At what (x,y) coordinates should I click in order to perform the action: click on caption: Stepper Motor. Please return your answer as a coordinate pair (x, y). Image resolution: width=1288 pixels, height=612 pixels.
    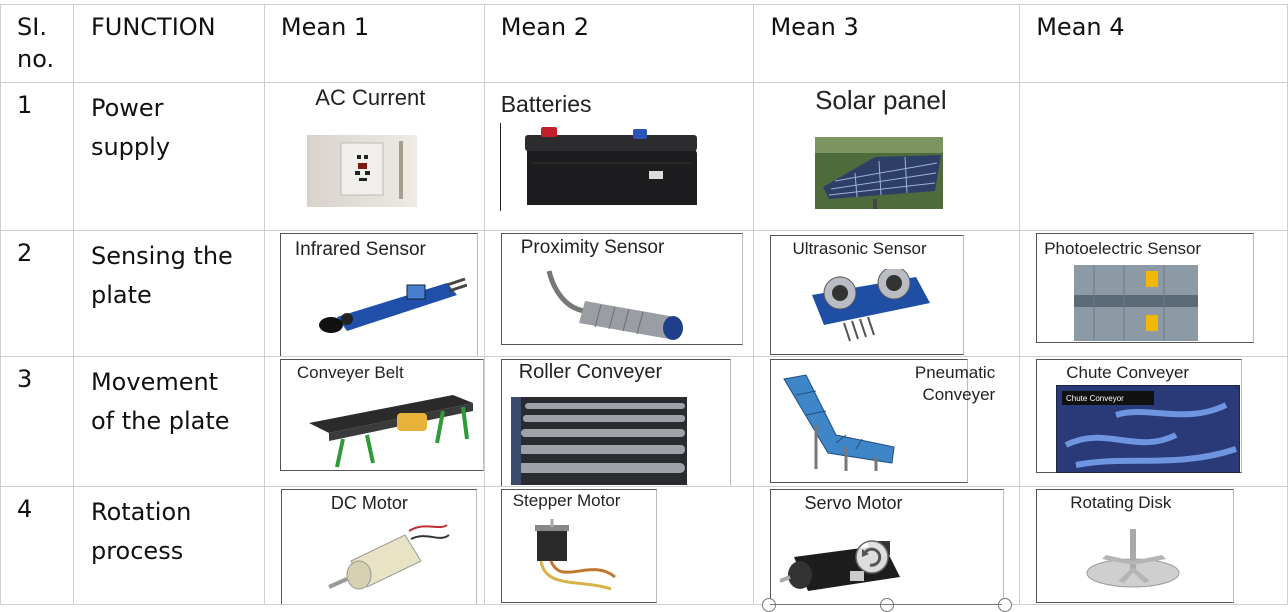
    Looking at the image, I should click on (566, 500).